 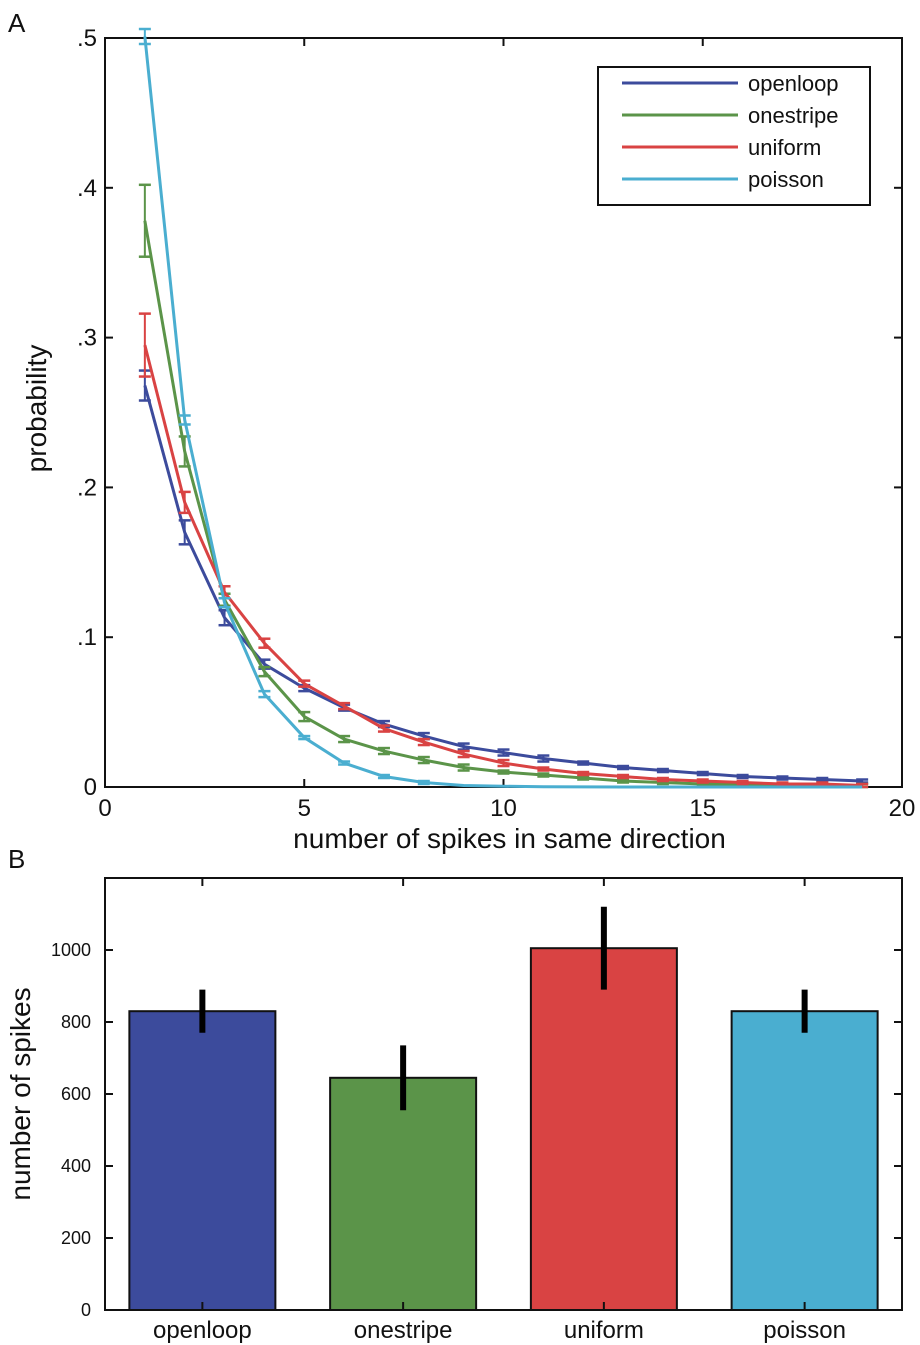 I want to click on x-tick-label-a: 0, so click(x=104, y=808).